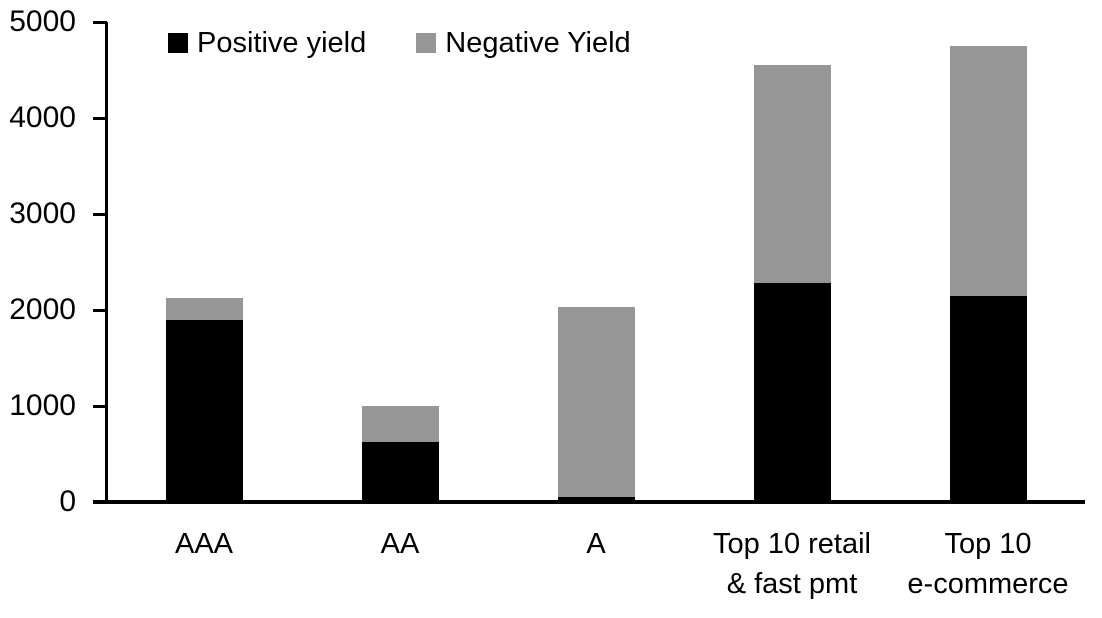 The height and width of the screenshot is (618, 1102). I want to click on bar-aa-negative-yield, so click(400, 424).